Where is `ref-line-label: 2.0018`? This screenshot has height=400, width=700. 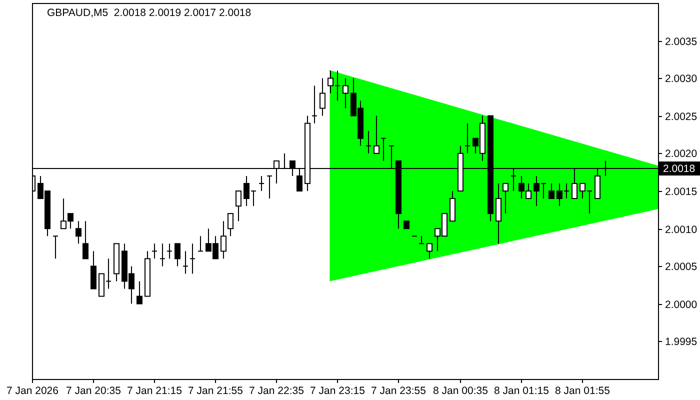 ref-line-label: 2.0018 is located at coordinates (679, 169).